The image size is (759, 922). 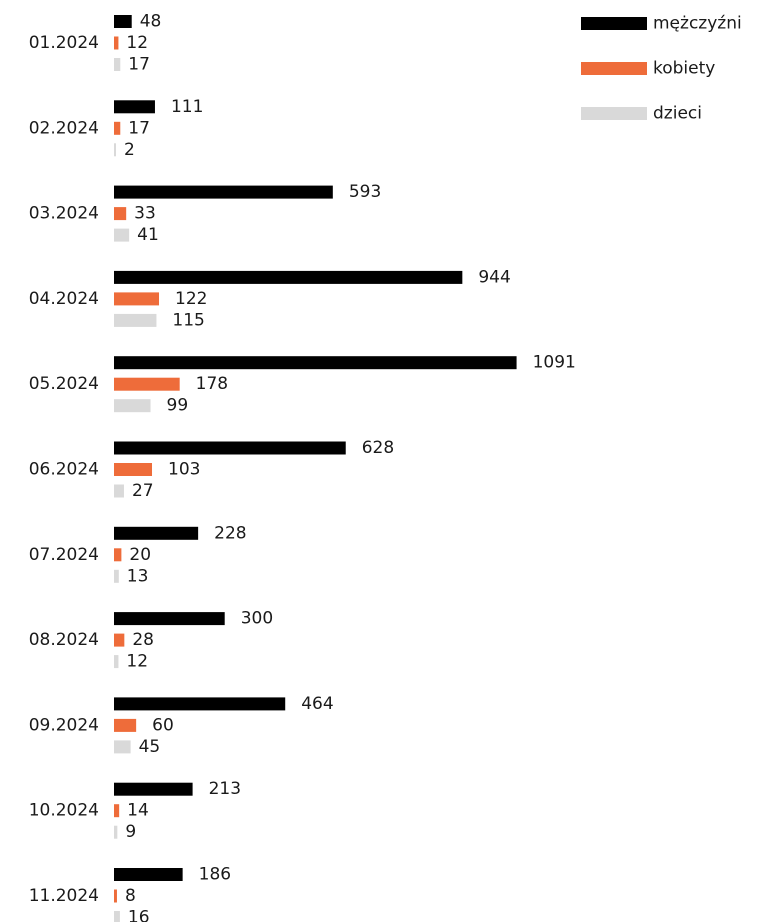 What do you see at coordinates (494, 277) in the screenshot?
I see `data-label: 944` at bounding box center [494, 277].